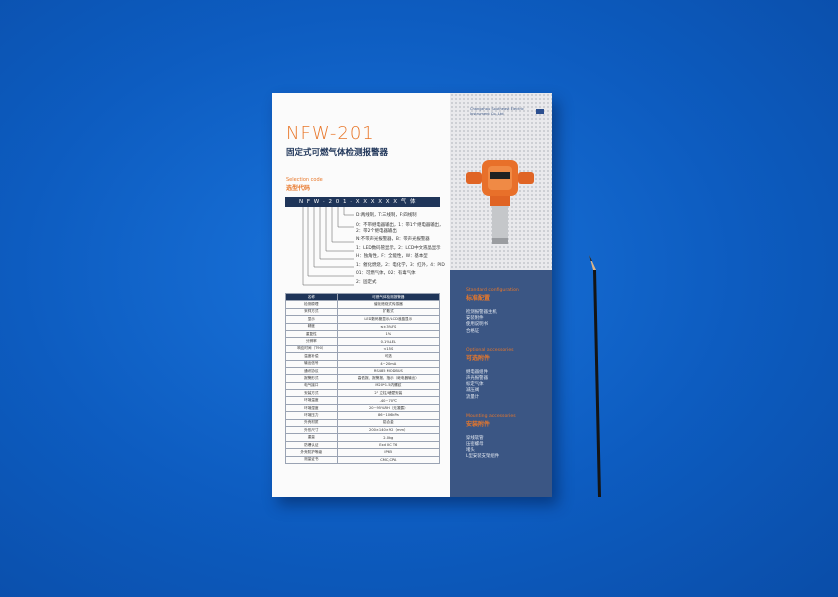 The height and width of the screenshot is (597, 838). What do you see at coordinates (475, 438) in the screenshot?
I see `accessory-item: 穿线软管` at bounding box center [475, 438].